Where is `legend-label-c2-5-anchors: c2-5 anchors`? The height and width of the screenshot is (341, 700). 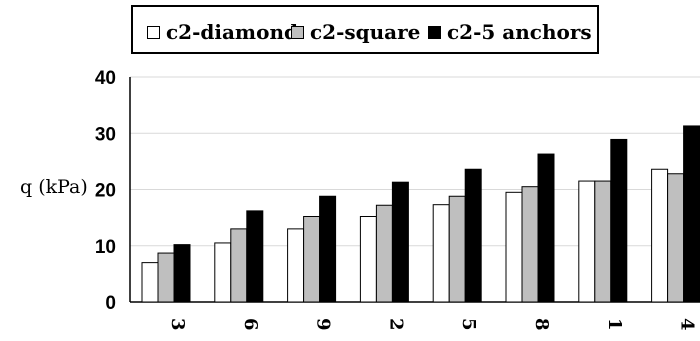
legend-label-c2-5-anchors: c2-5 anchors is located at coordinates (519, 32).